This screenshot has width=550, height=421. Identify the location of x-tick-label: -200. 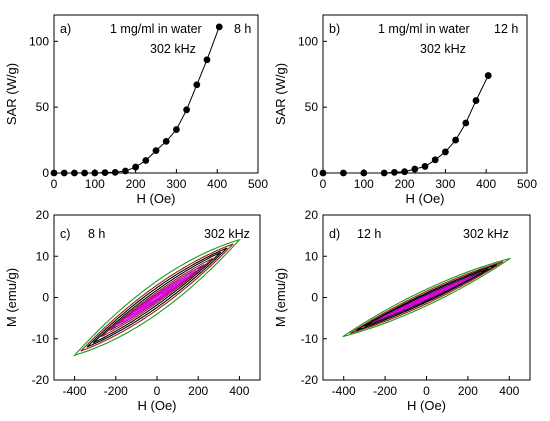
(385, 391).